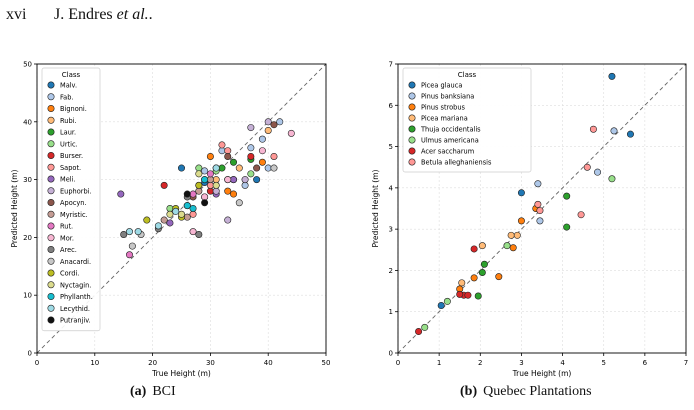  Describe the element at coordinates (94, 363) in the screenshot. I see `chart-a-xtick-label: 10` at that location.